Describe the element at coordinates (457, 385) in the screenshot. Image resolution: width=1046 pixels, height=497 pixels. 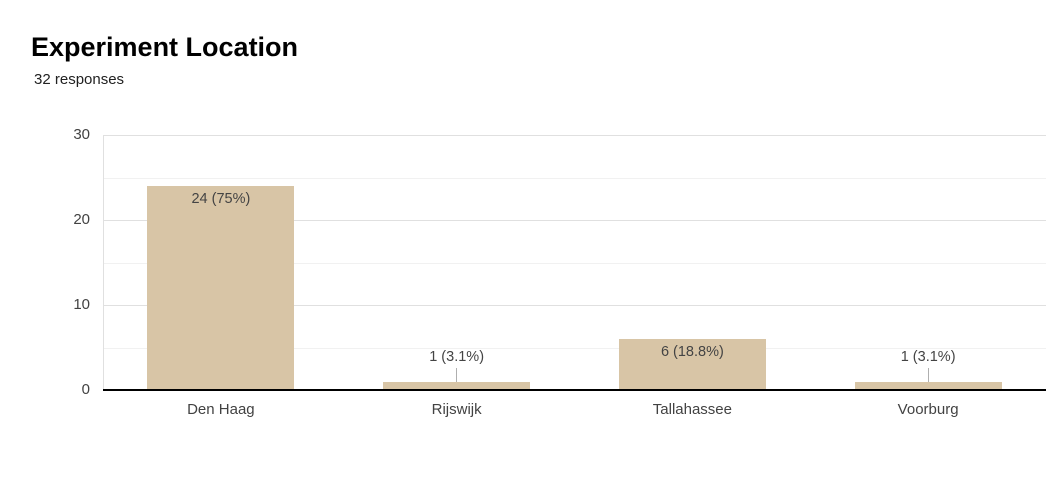
I see `bar-rijswijk` at that location.